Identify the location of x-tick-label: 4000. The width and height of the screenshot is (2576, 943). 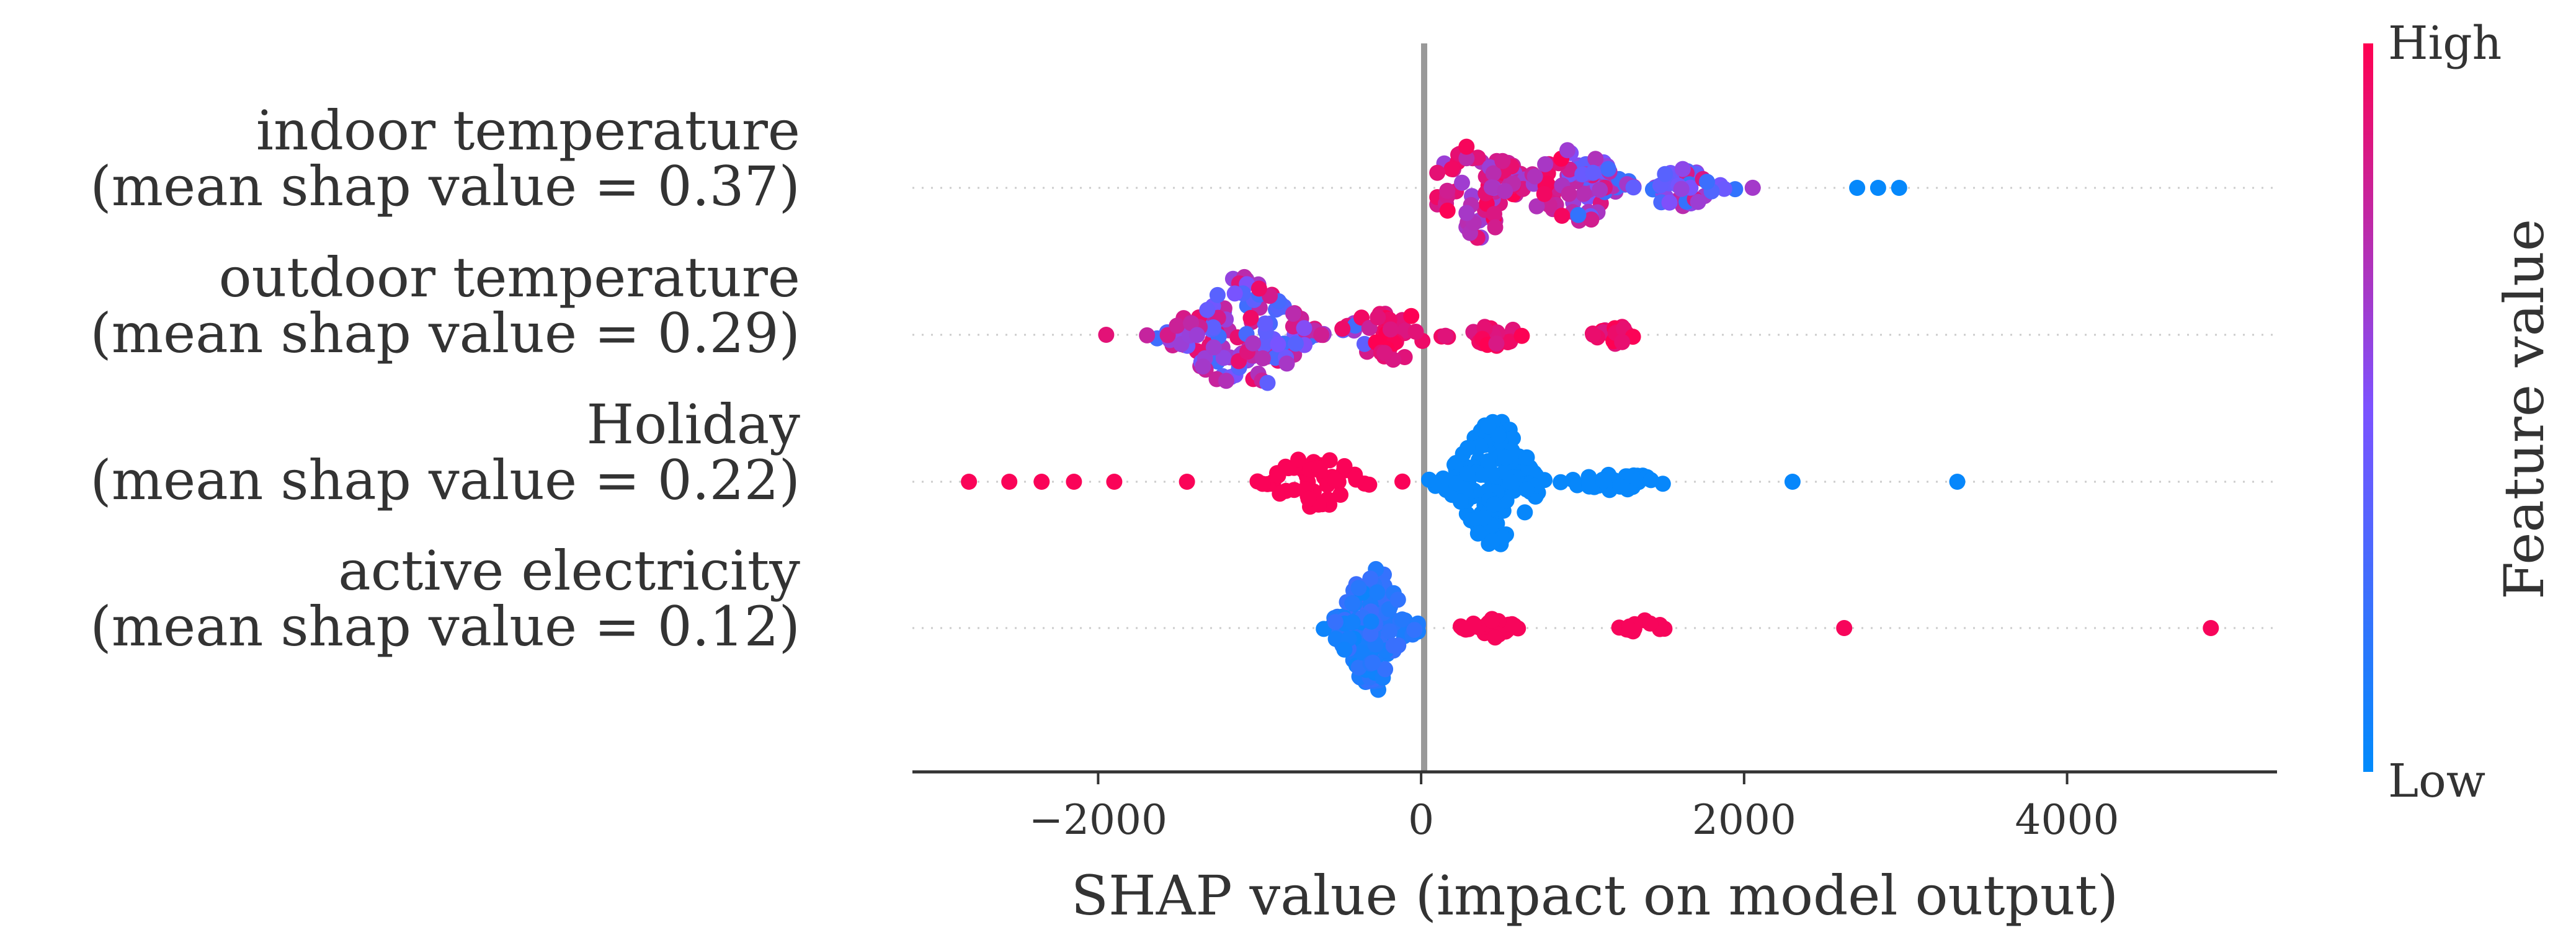
(2067, 820).